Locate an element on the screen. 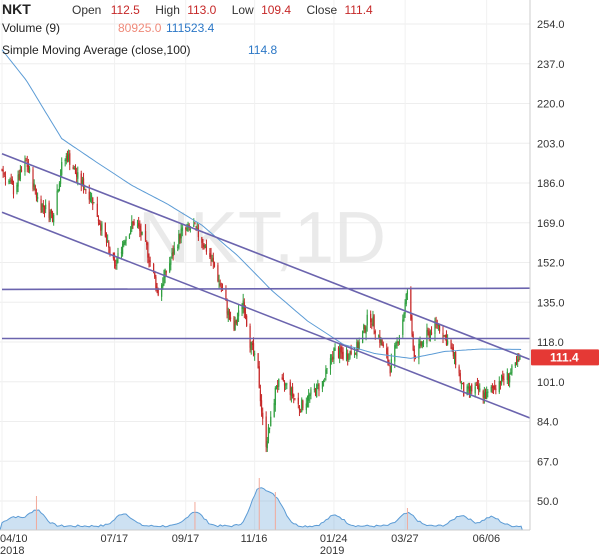 The width and height of the screenshot is (600, 558). open-value: 112.5 is located at coordinates (125, 10).